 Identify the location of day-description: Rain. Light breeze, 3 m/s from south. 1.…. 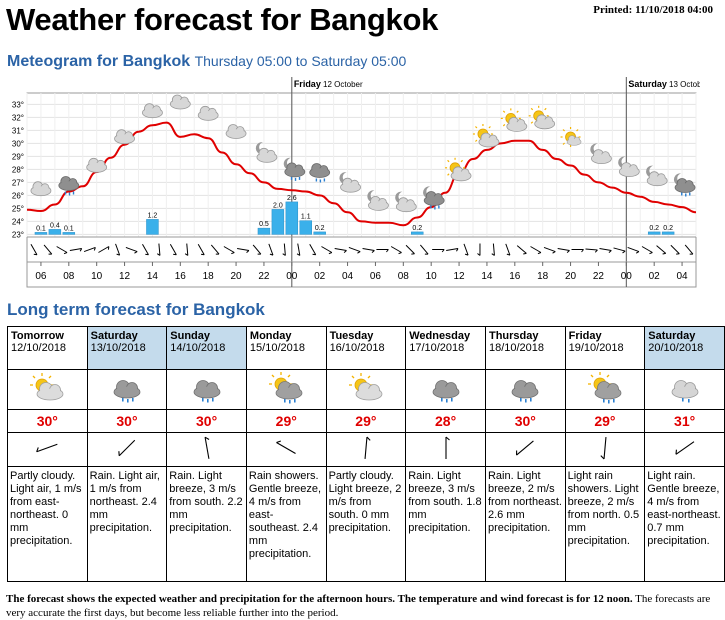
(445, 524).